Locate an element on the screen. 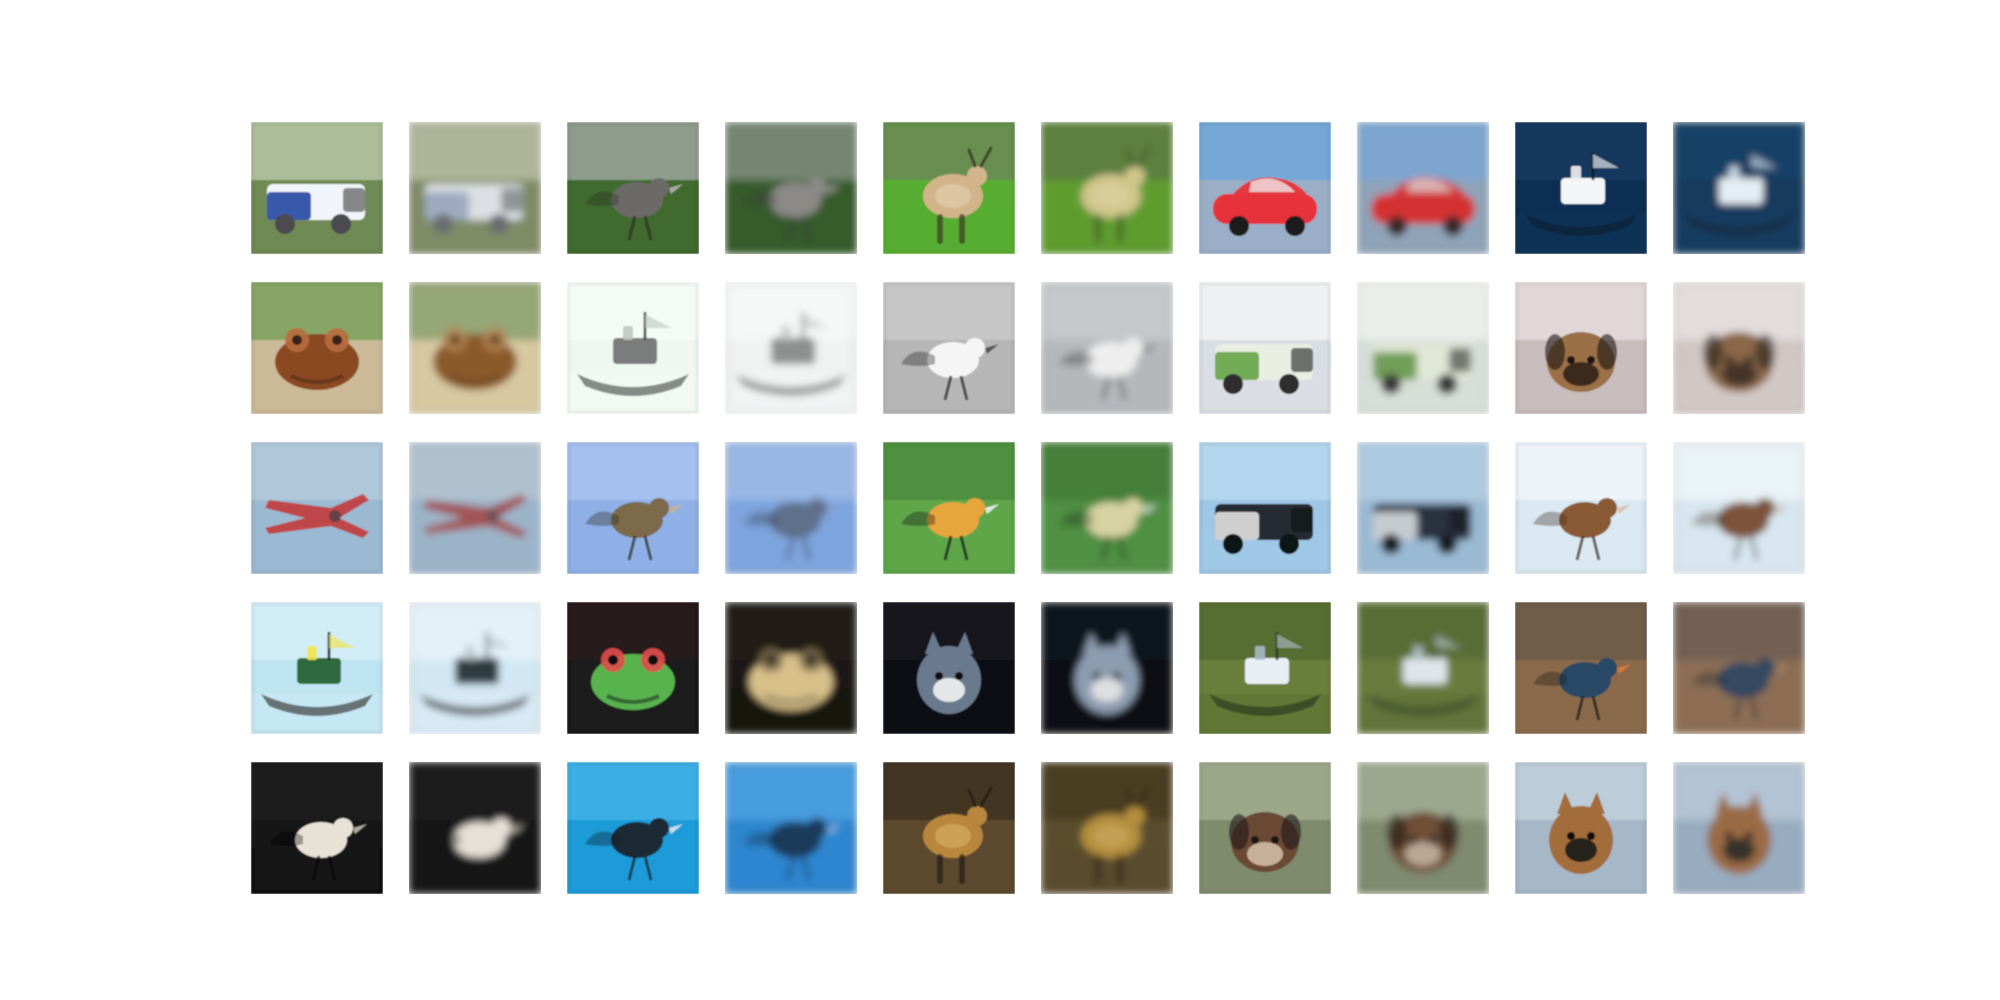  tile-r5-c10 is located at coordinates (1739, 828).